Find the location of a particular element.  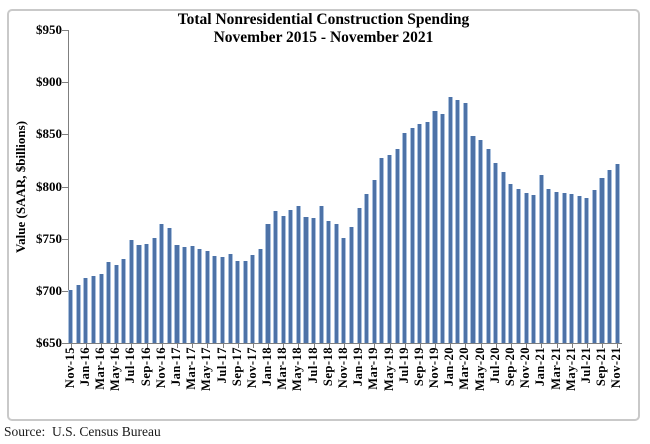

x-tick-label: Mar-21 is located at coordinates (555, 368).